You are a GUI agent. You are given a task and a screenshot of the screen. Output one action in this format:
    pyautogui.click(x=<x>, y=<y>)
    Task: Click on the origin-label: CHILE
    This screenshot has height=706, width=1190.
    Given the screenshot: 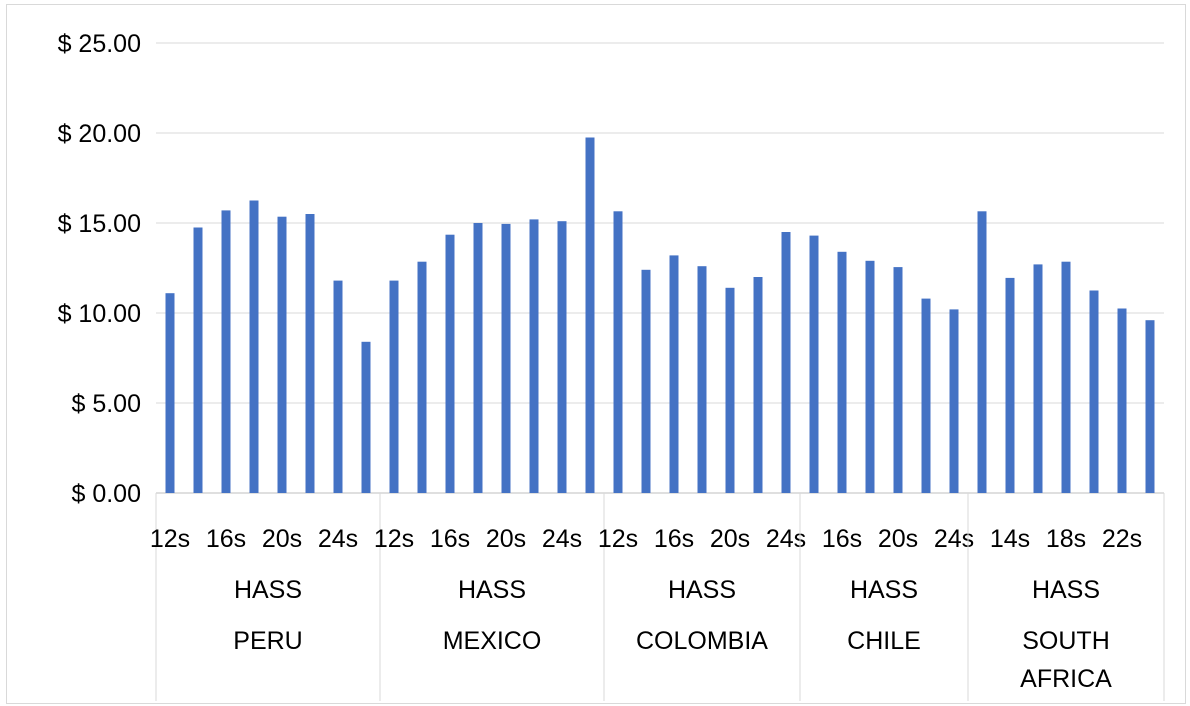 What is the action you would take?
    pyautogui.click(x=884, y=641)
    